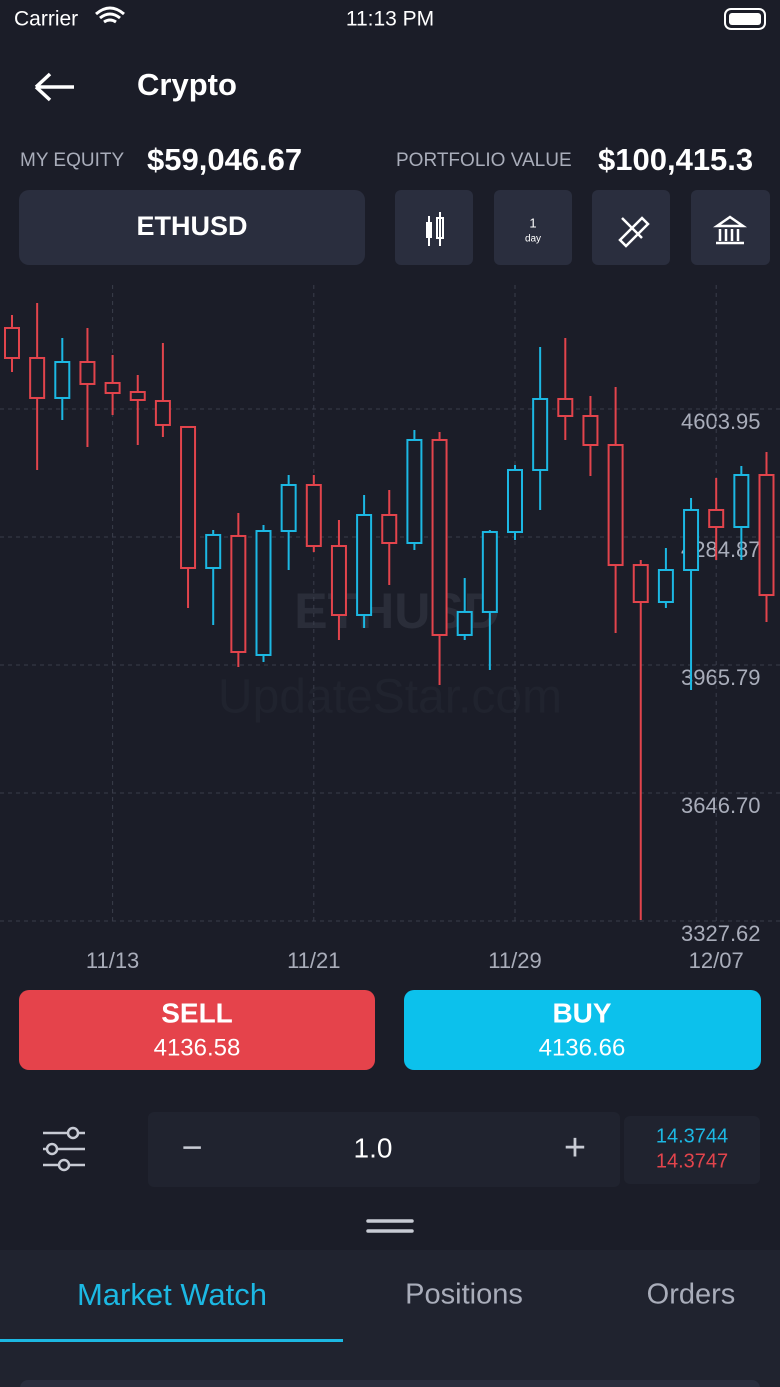  I want to click on sell-label: SELL, so click(197, 1012).